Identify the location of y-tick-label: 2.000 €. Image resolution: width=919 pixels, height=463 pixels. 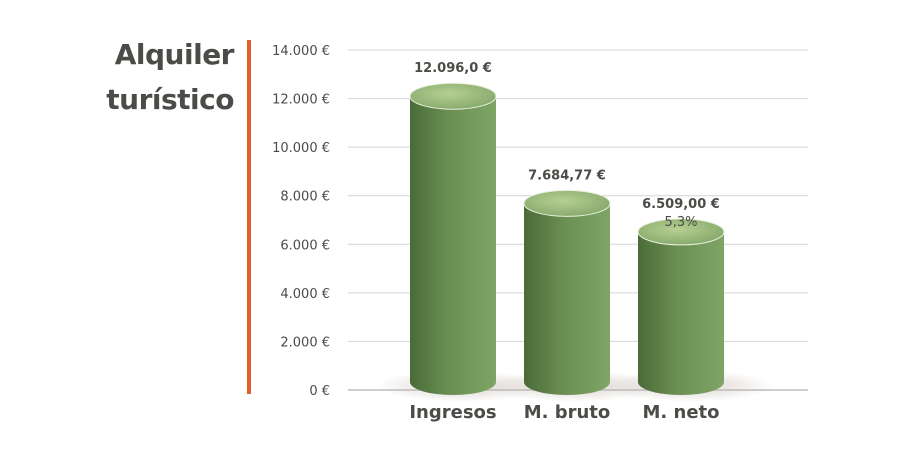
(305, 342).